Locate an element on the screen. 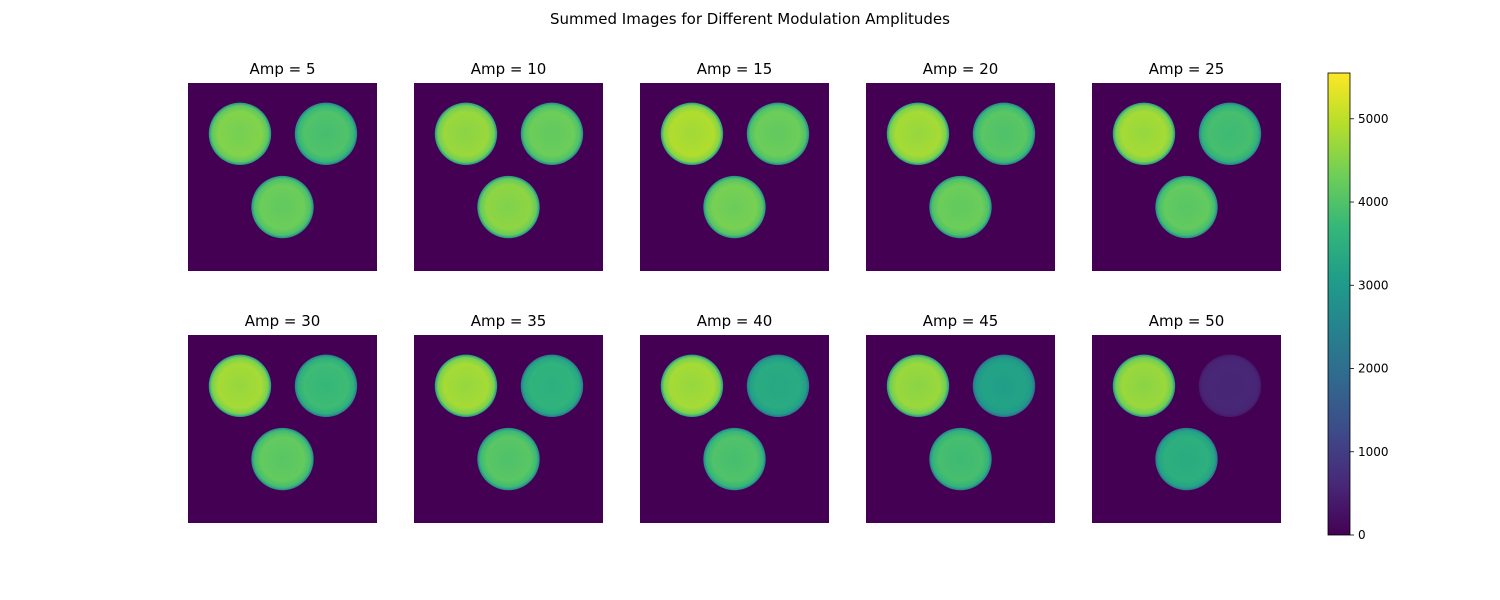 The image size is (1500, 600). panel-title: Amp = 20 is located at coordinates (961, 69).